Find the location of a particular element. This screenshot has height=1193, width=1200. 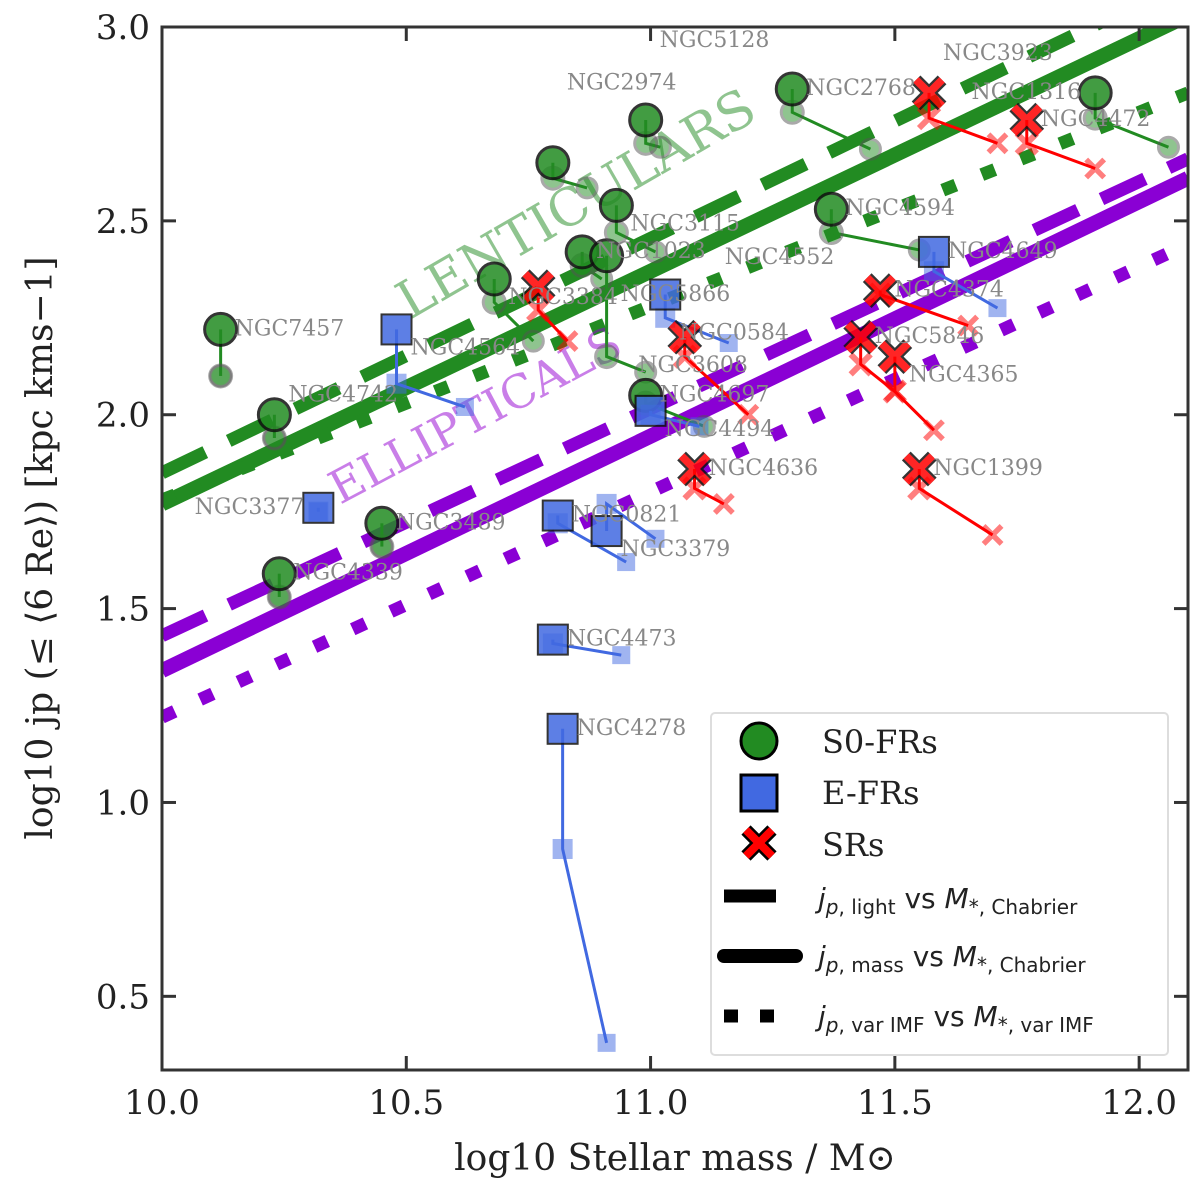

galaxy-label: NGC2768 is located at coordinates (861, 88).